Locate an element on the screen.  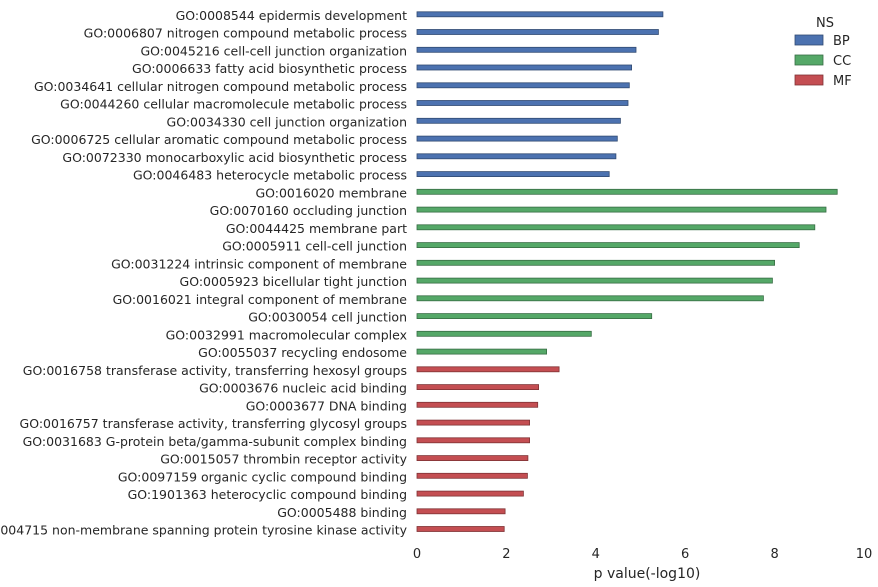
category-label: GO:0030054 cell junction is located at coordinates (327, 317).